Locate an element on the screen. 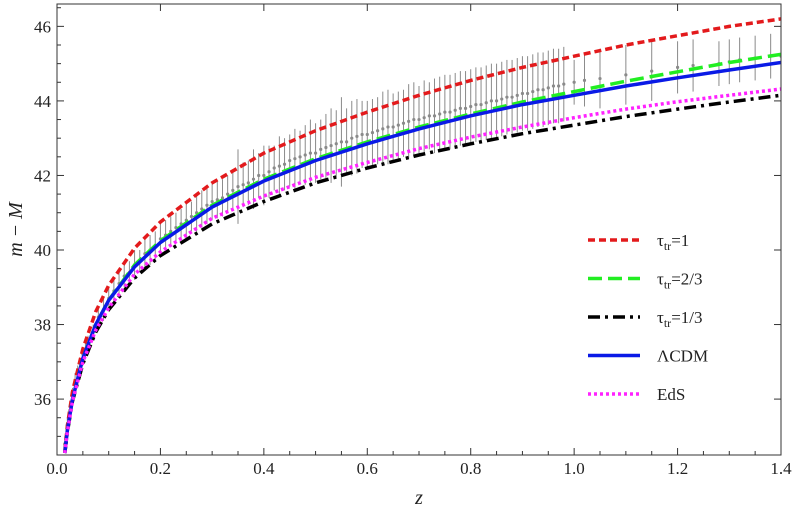 Image resolution: width=799 pixels, height=513 pixels. legend-label: ΛCDM is located at coordinates (682, 356).